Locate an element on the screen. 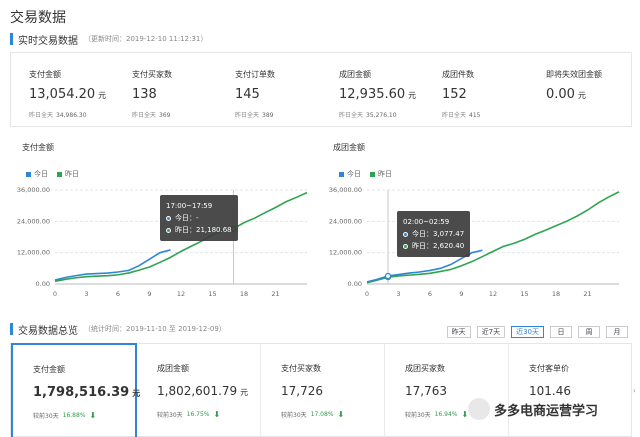 This screenshot has height=437, width=640. card-label: 支付金额 is located at coordinates (49, 369).